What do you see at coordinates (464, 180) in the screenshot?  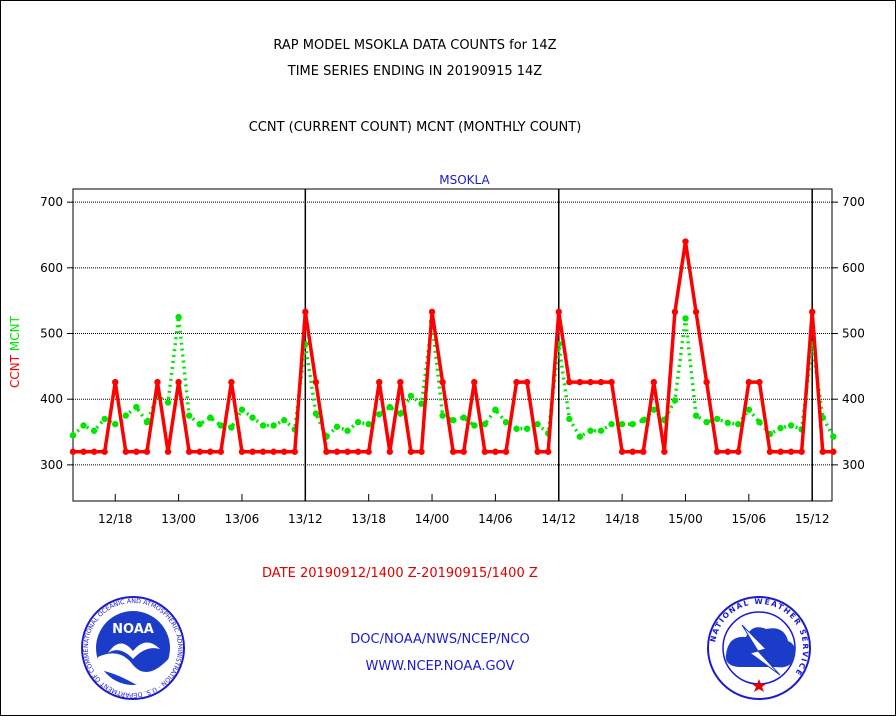 I see `panel-label: MSOKLA` at bounding box center [464, 180].